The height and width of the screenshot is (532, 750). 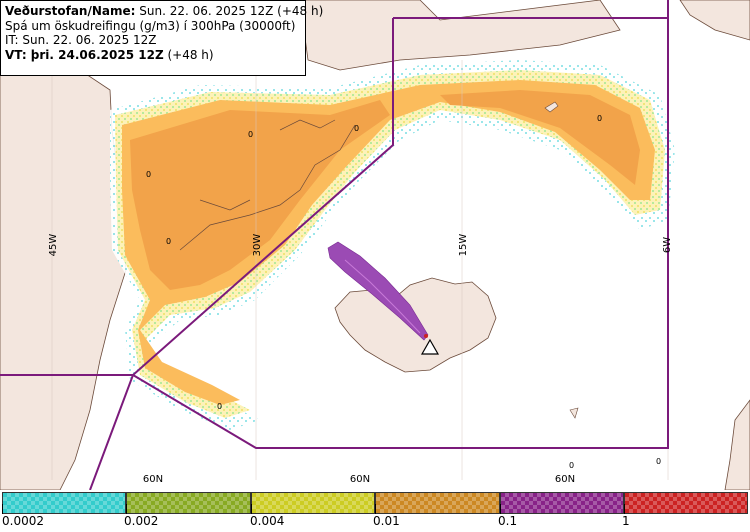 I want to click on legend-tick-label: 0.0002, so click(x=23, y=521).